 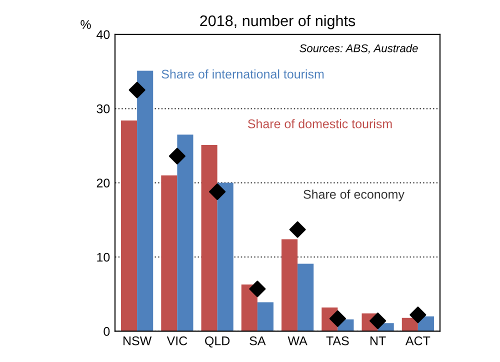 What do you see at coordinates (217, 342) in the screenshot?
I see `x-tick-label: QLD` at bounding box center [217, 342].